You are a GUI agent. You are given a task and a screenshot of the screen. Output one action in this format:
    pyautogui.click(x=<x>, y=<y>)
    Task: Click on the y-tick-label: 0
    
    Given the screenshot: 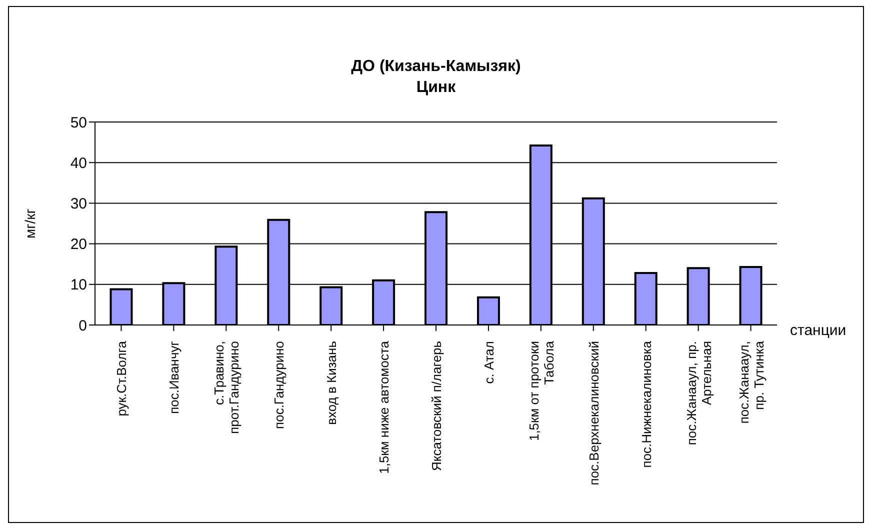 What is the action you would take?
    pyautogui.click(x=82, y=325)
    